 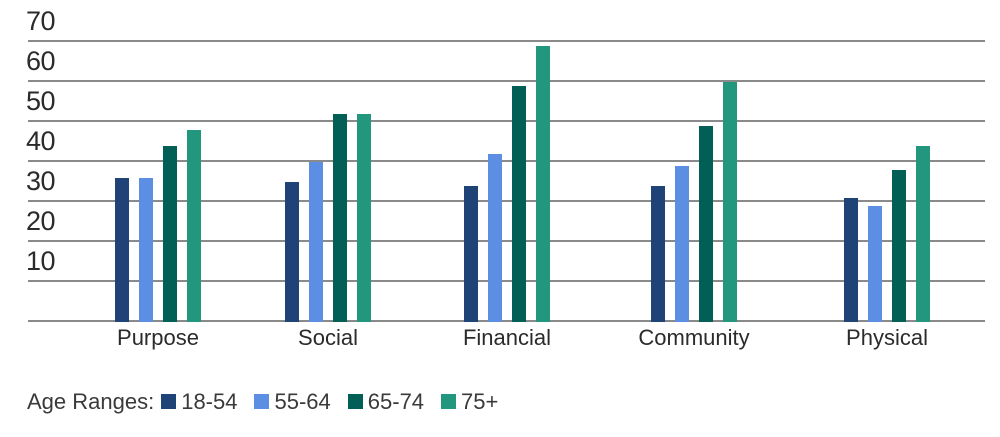 I want to click on legend-item-18-54: 18-54, so click(x=199, y=402).